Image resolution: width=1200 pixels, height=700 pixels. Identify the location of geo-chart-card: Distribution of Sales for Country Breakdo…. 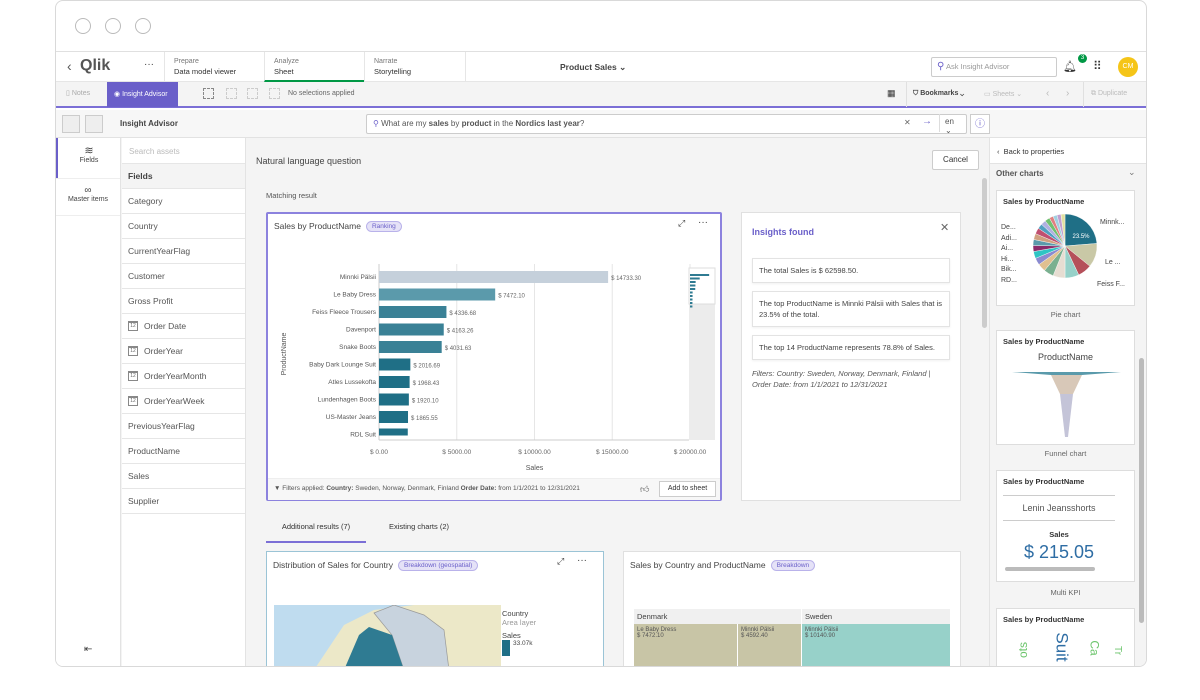
(435, 609).